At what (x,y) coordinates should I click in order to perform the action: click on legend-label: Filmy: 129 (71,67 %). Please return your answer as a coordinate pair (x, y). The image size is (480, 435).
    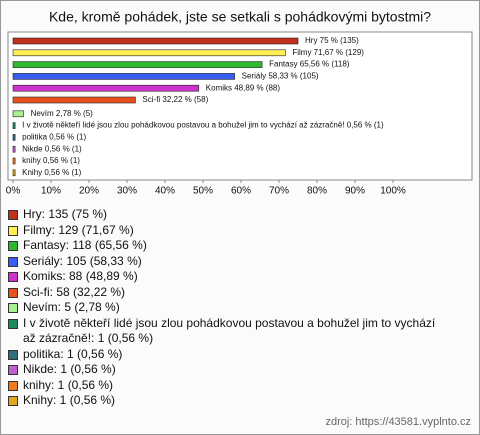
    Looking at the image, I should click on (78, 229).